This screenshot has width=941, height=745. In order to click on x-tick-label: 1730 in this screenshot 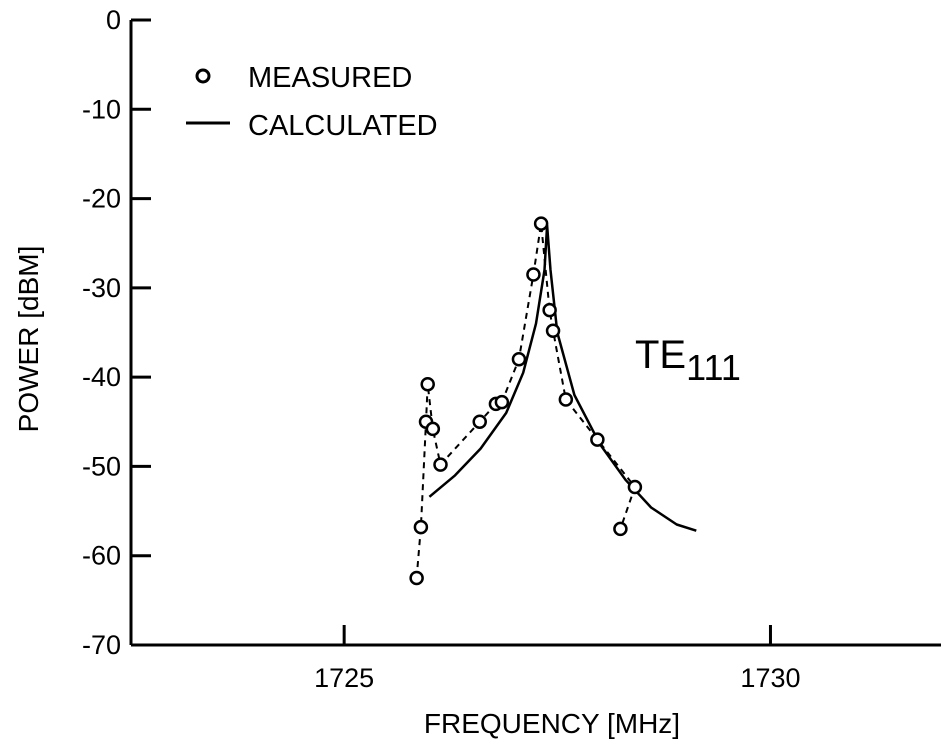, I will do `click(770, 678)`.